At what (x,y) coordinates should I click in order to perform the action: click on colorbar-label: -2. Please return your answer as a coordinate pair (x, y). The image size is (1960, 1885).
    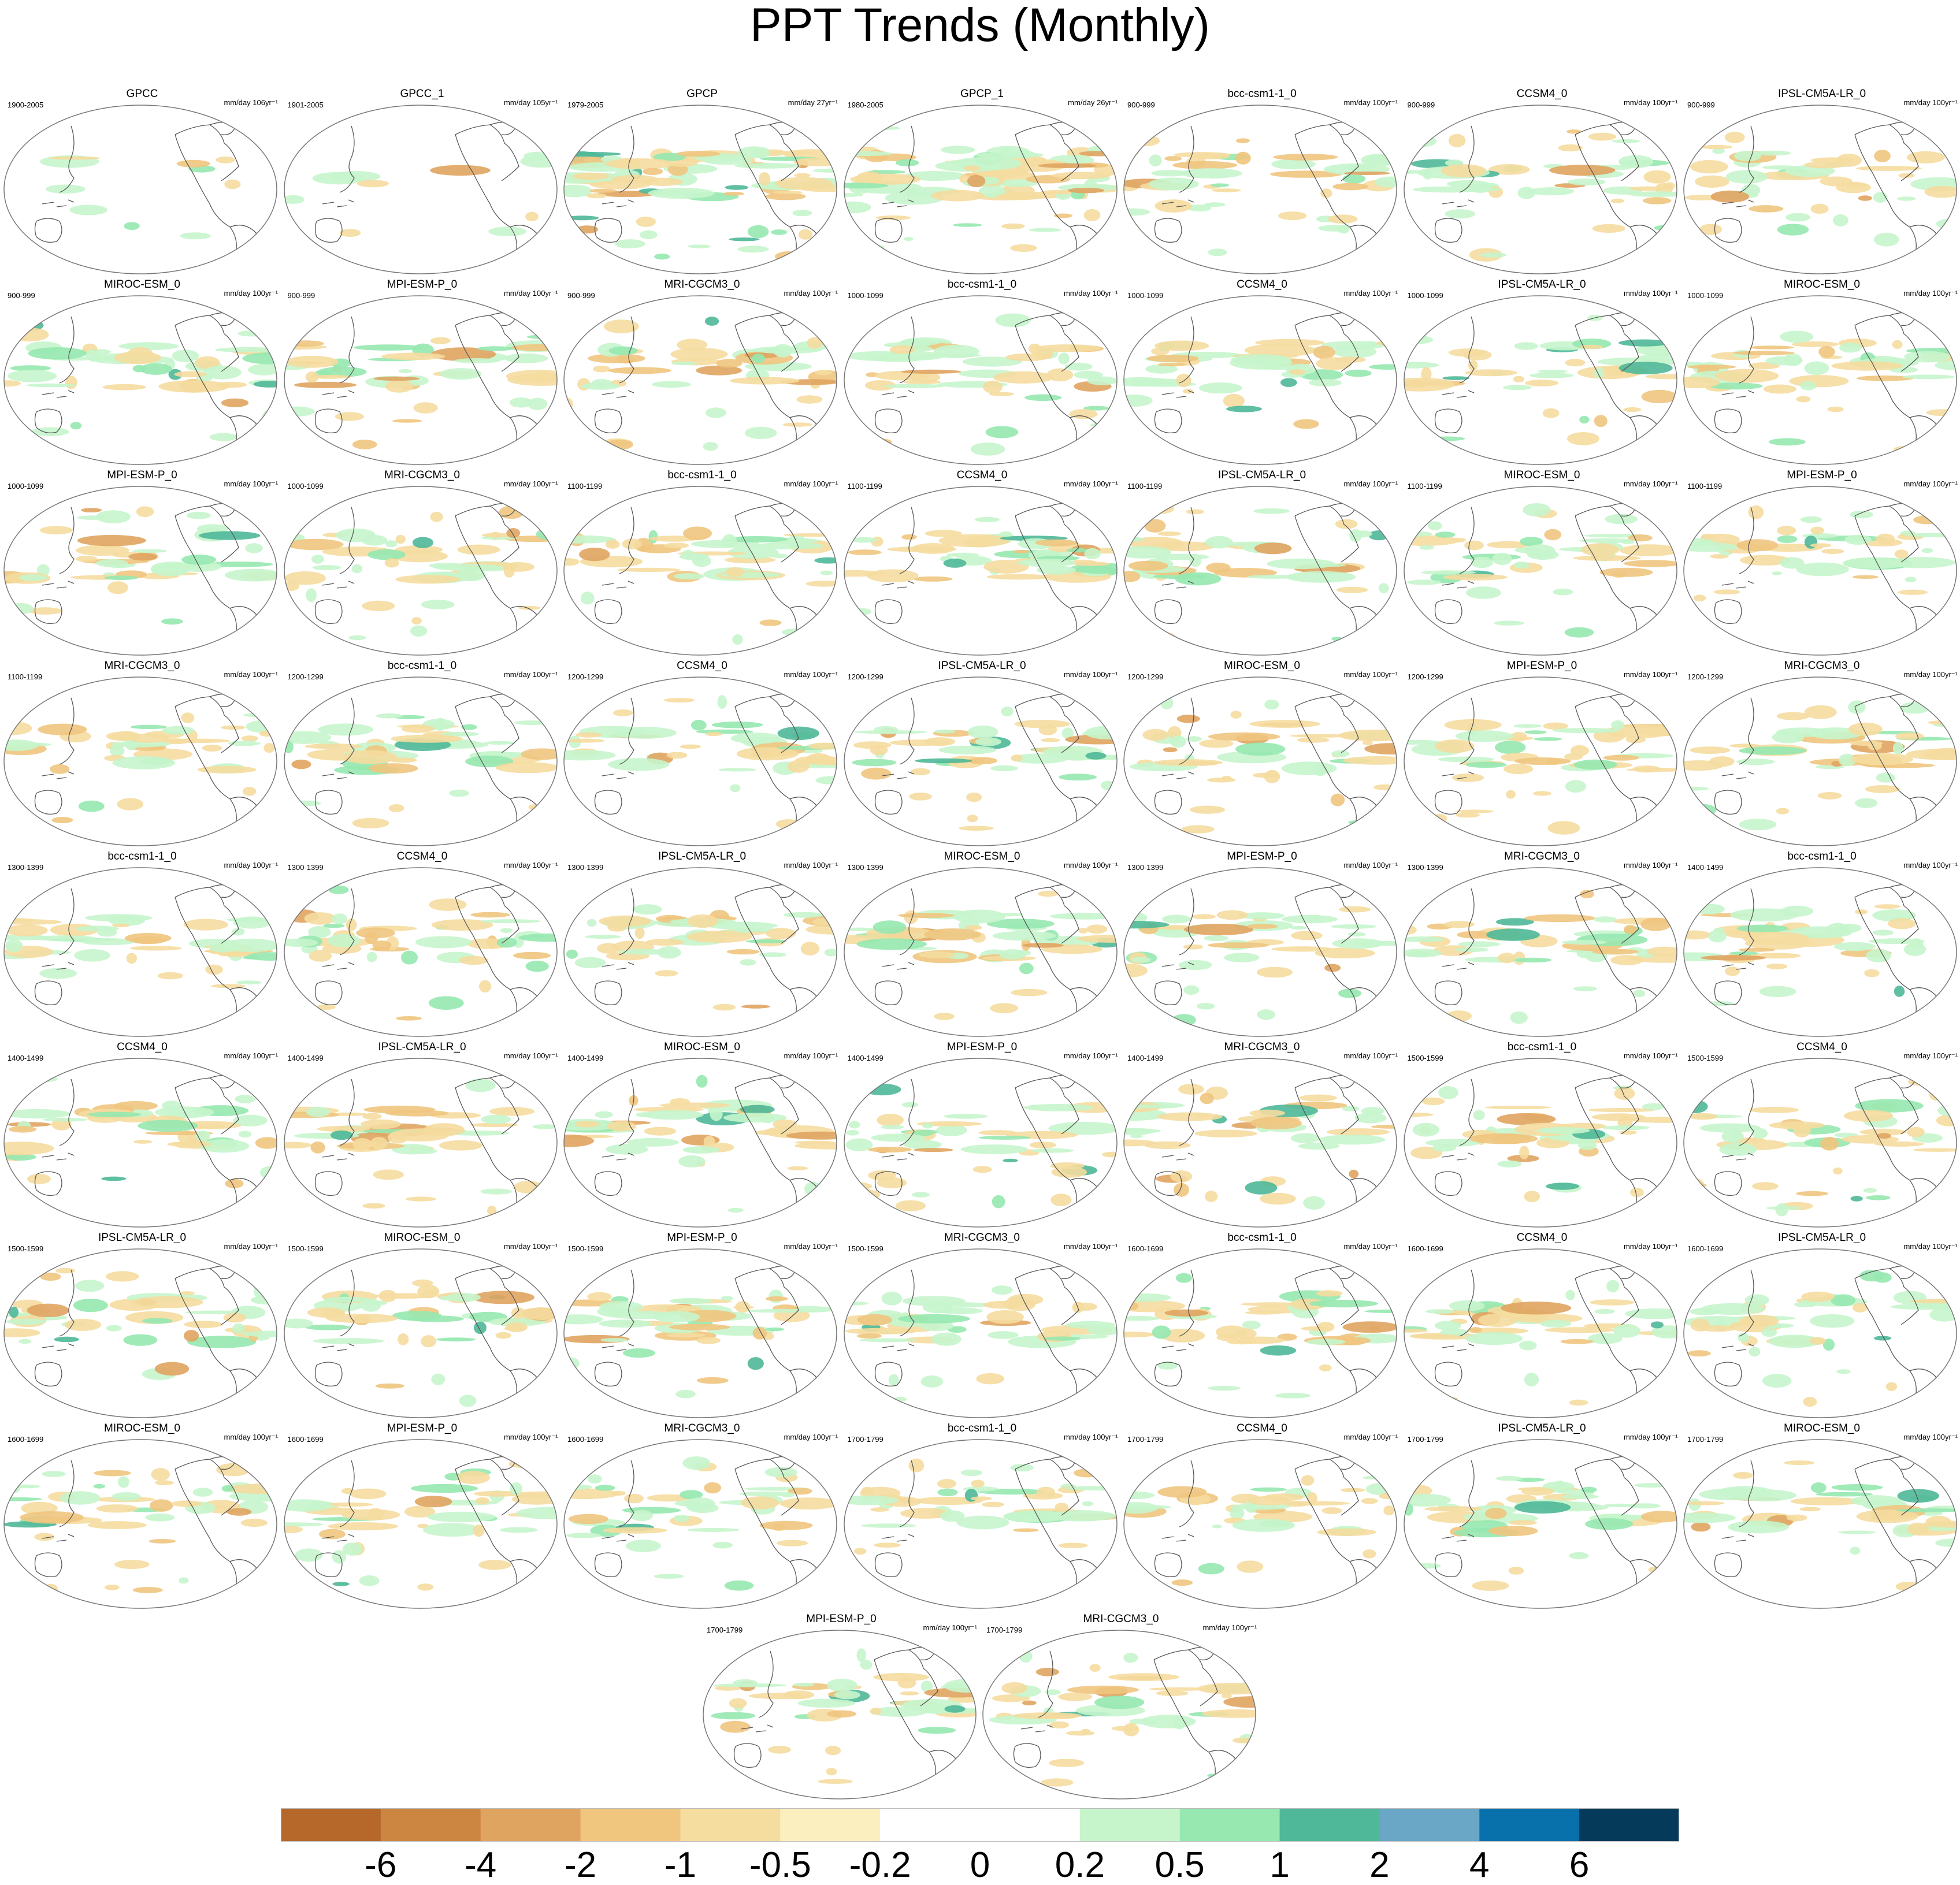
    Looking at the image, I should click on (580, 1865).